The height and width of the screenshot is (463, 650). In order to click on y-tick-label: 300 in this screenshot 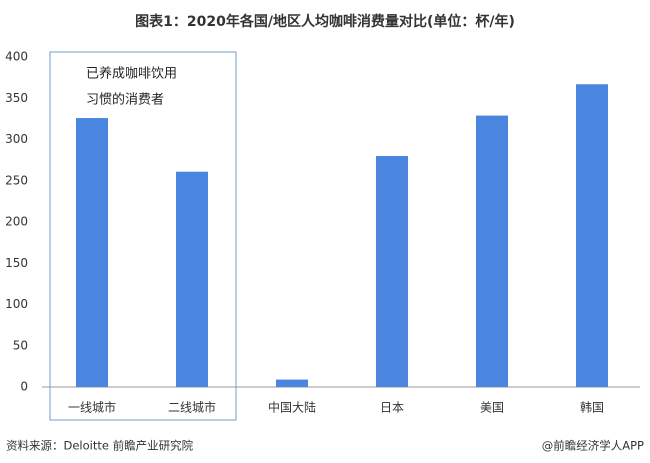, I will do `click(16, 139)`.